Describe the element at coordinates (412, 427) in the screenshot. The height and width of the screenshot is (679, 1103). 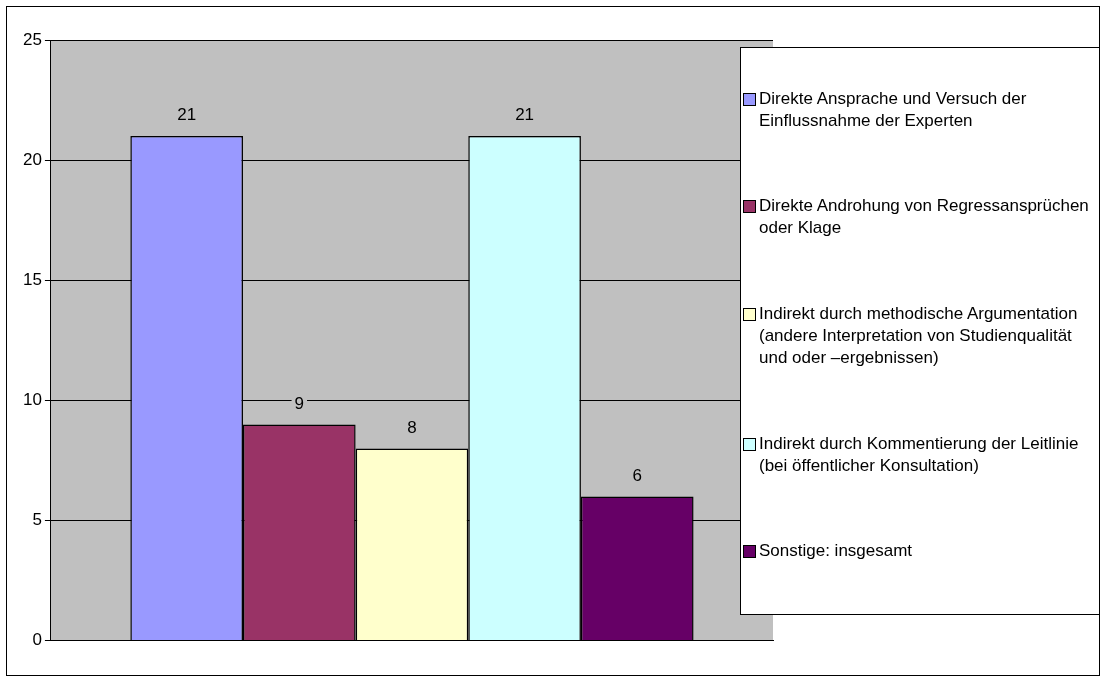
I see `data-label: 8` at that location.